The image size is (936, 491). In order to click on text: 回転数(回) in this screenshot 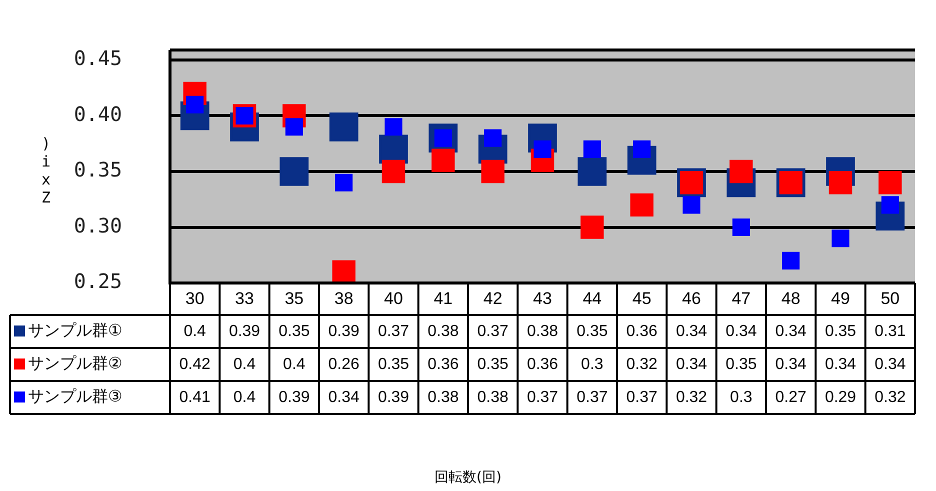, I will do `click(468, 478)`.